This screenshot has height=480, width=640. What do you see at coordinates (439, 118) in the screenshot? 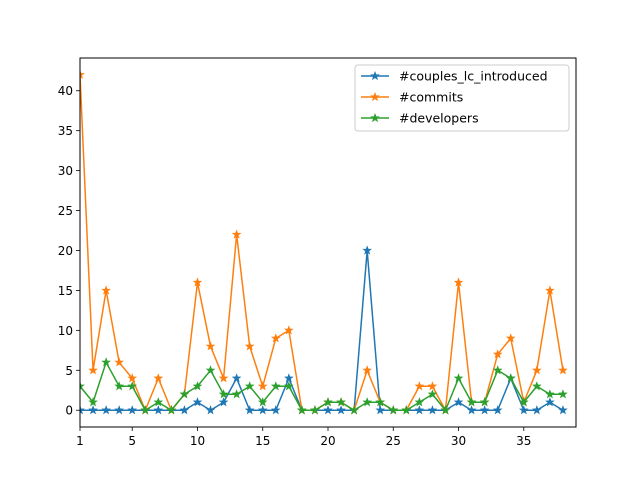
I see `legend-label: #developers` at bounding box center [439, 118].